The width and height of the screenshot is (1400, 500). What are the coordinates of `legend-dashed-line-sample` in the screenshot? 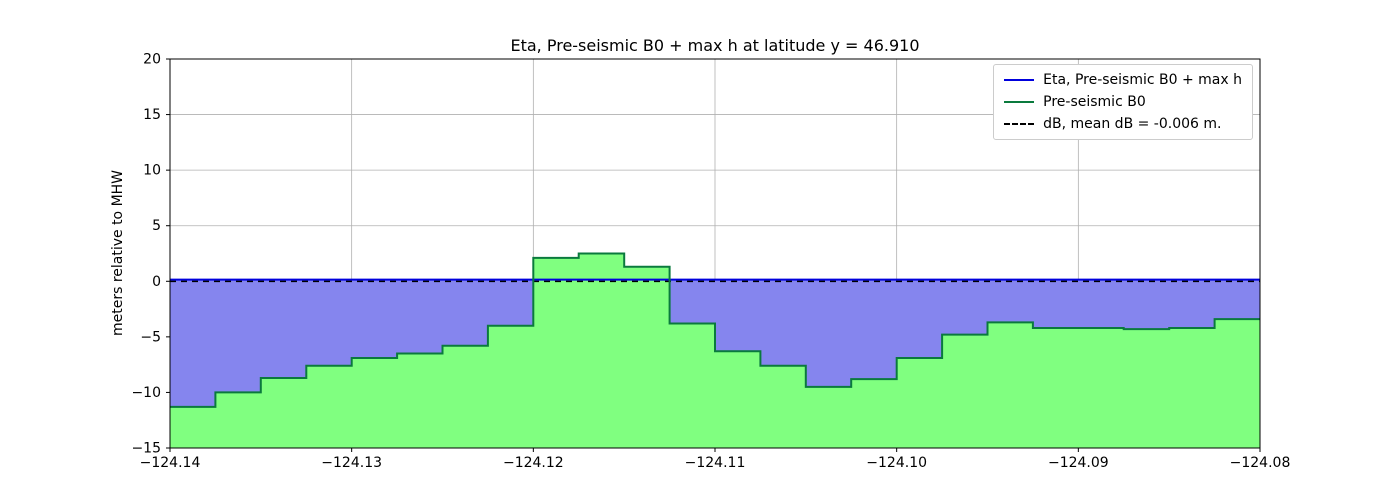 It's located at (1019, 124).